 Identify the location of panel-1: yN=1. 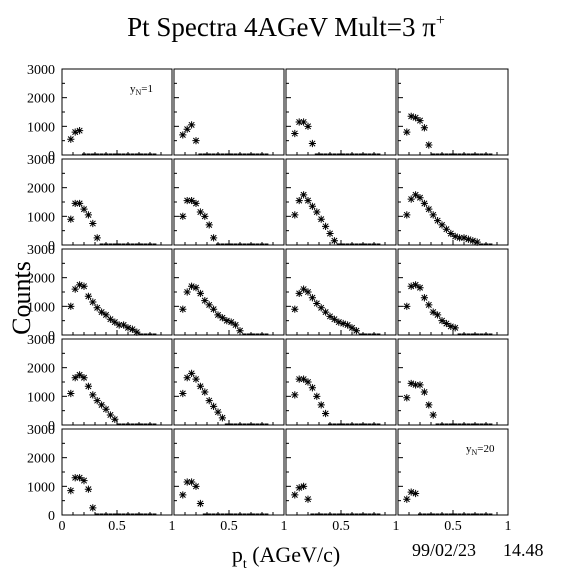
(117, 112).